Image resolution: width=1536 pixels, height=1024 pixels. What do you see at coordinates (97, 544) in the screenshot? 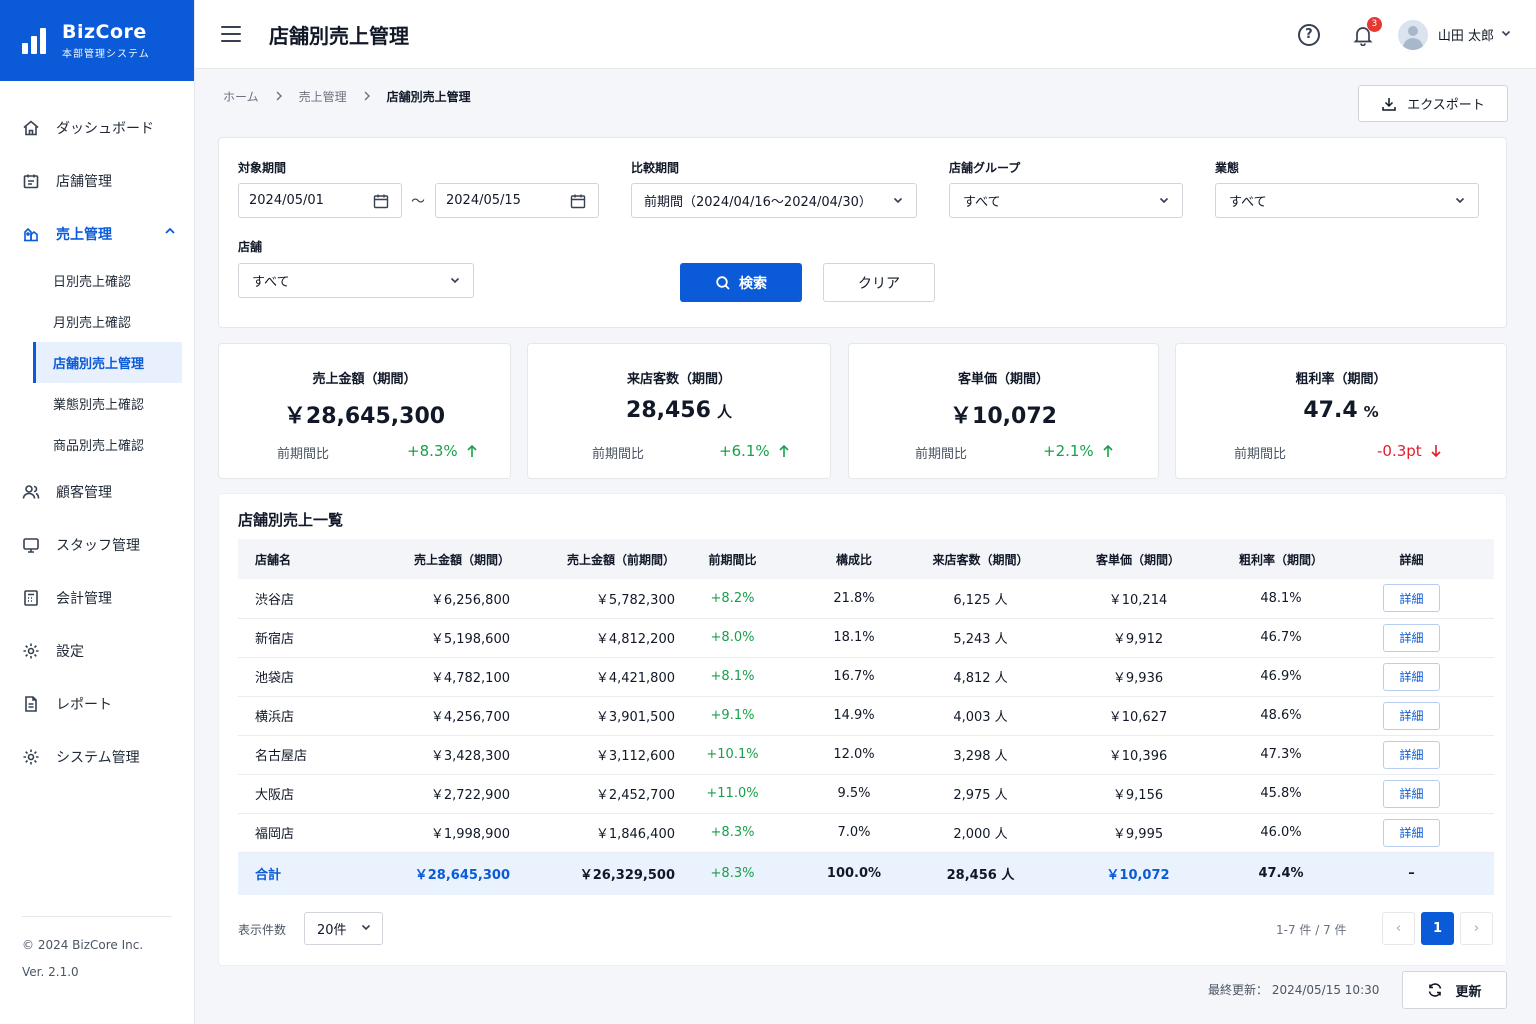
I see `sidebar-item-staff: スタッフ管理` at bounding box center [97, 544].